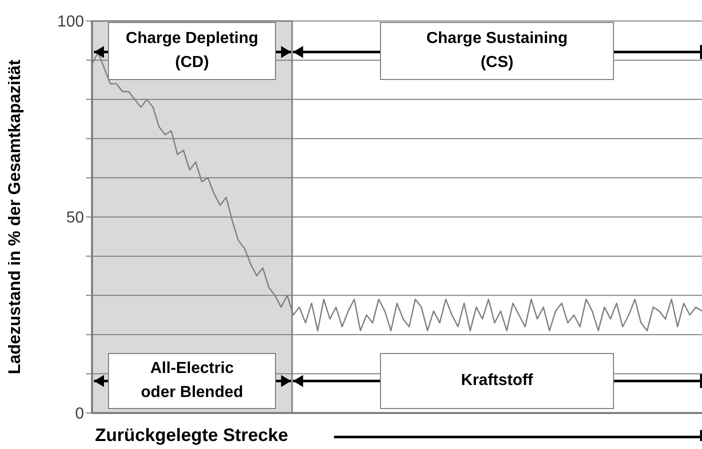  I want to click on y-axis-title: Ladezustand in % der Gesamtkapazität, so click(14, 216).